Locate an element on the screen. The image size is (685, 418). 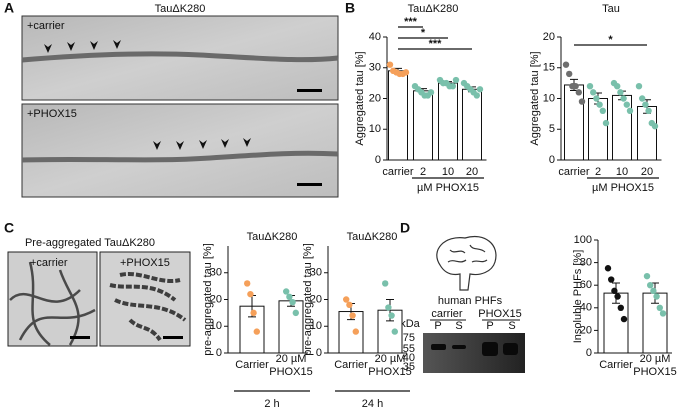
image-label: +PHOX15 is located at coordinates (52, 114).